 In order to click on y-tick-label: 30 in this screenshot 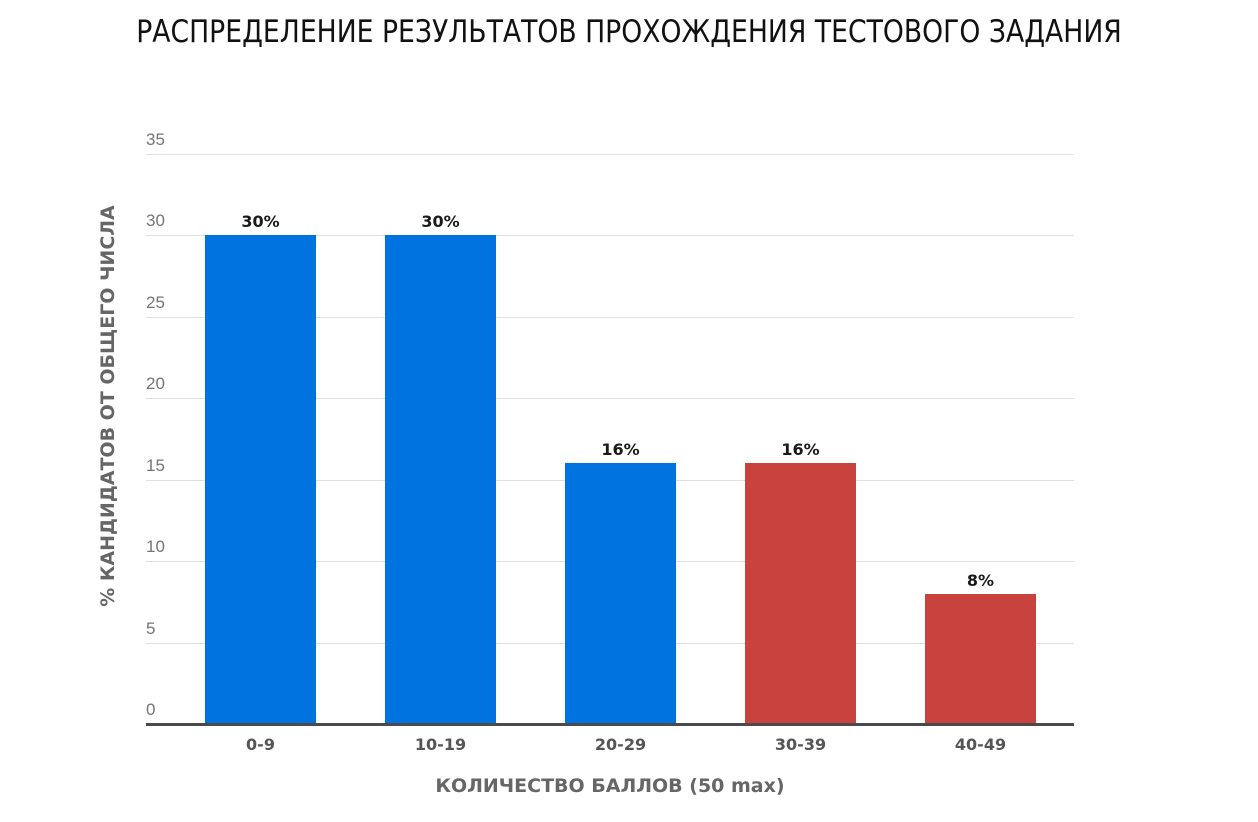, I will do `click(155, 220)`.